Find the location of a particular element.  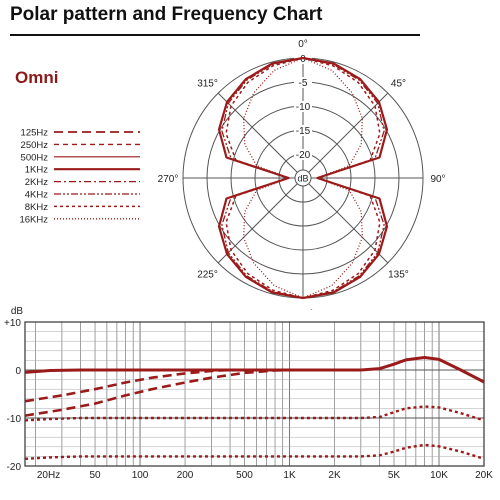

freq-ylabel: dB is located at coordinates (17, 311).